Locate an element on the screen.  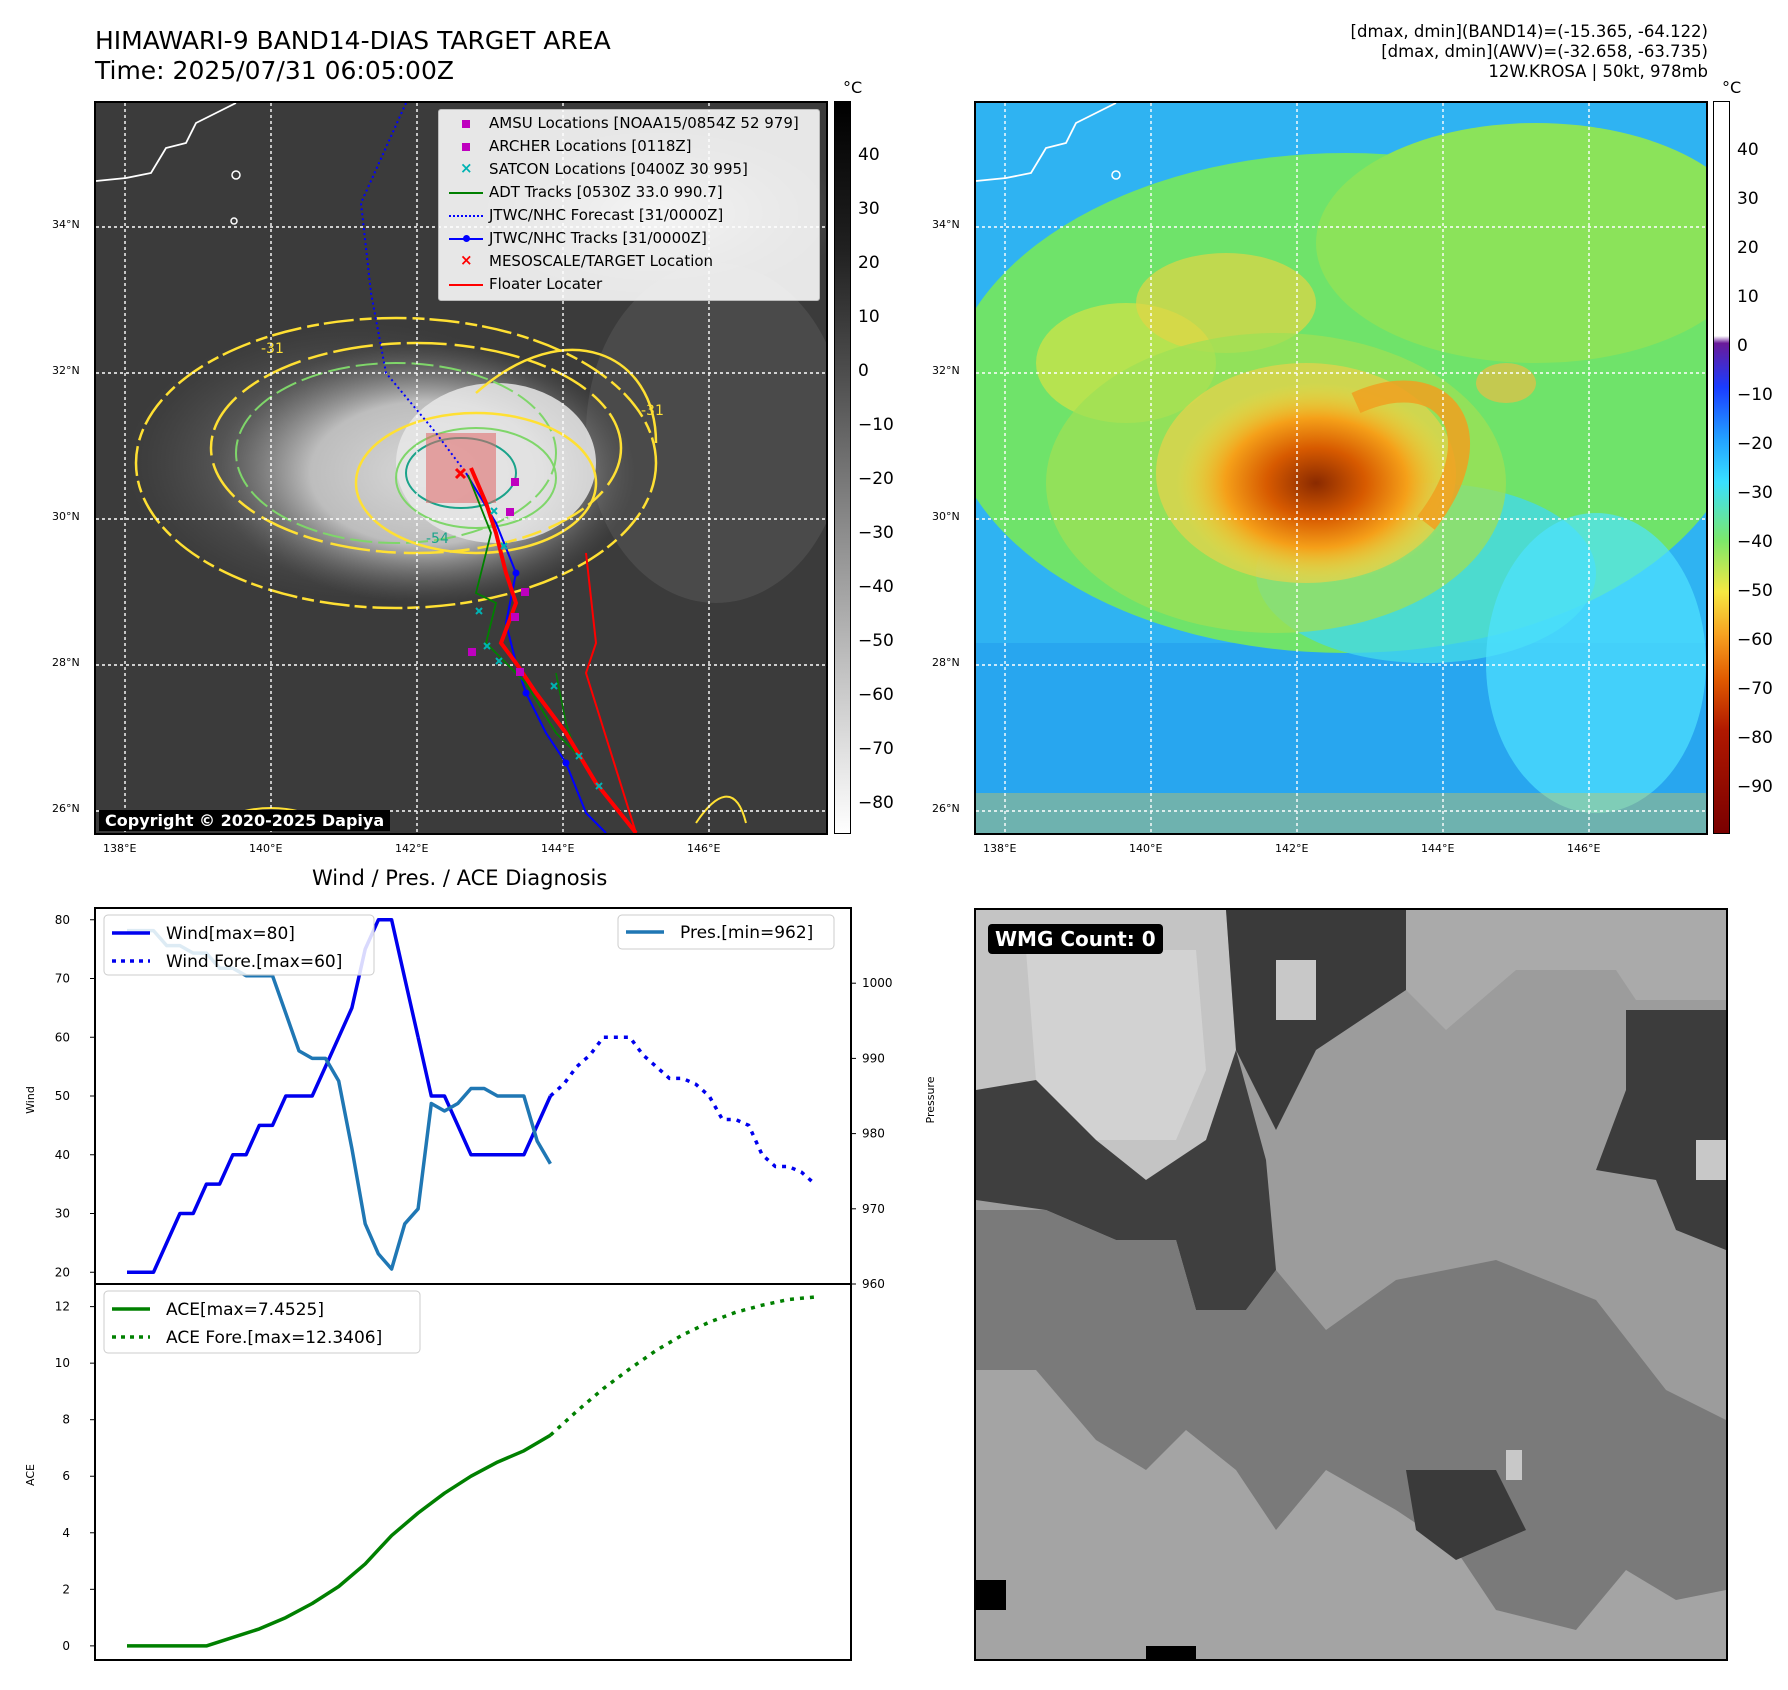
wind-tick-label: 20 is located at coordinates (62, 1272).